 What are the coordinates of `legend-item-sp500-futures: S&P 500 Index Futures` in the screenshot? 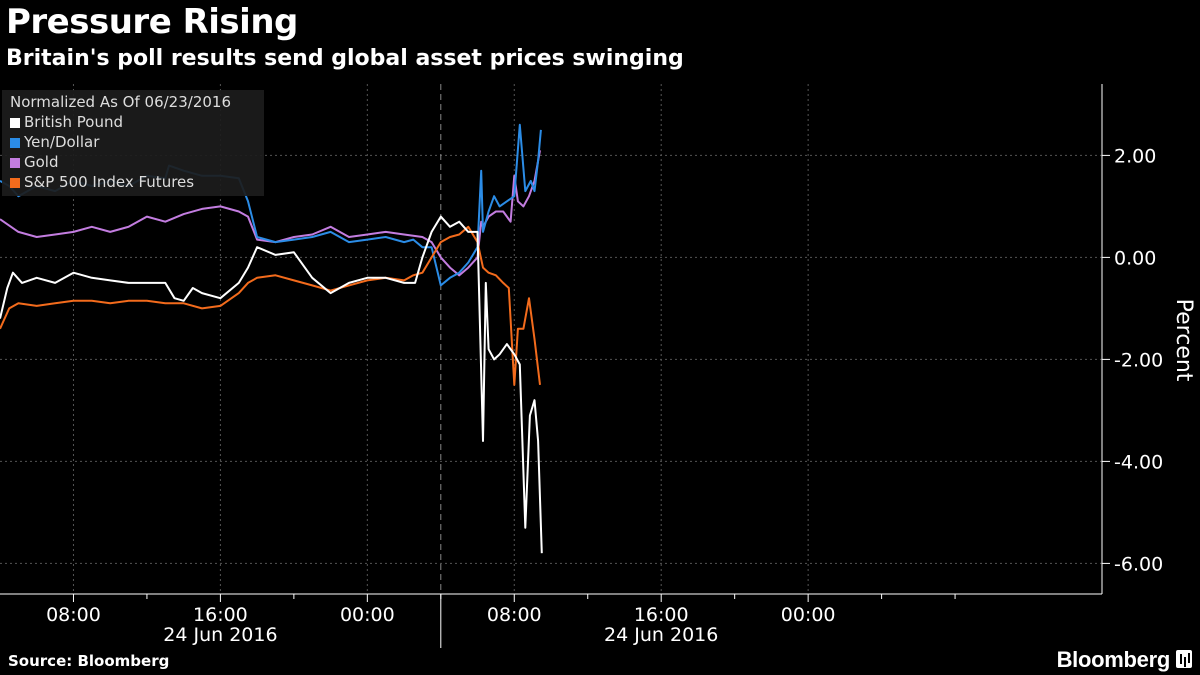 It's located at (102, 182).